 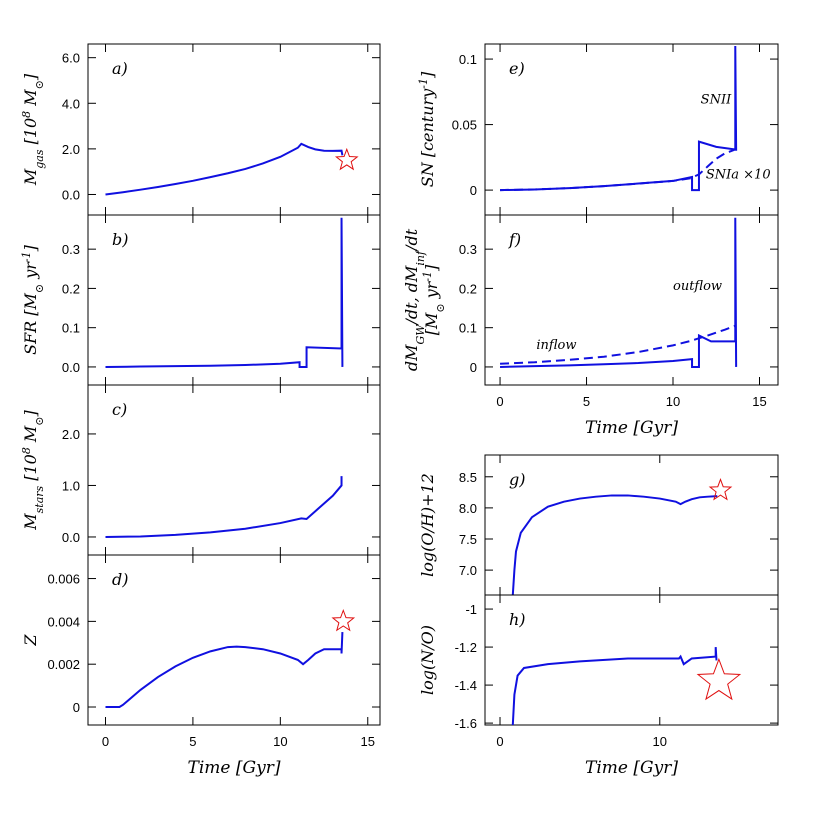 What do you see at coordinates (39, 500) in the screenshot?
I see `y-axis-label-part: stars` at bounding box center [39, 500].